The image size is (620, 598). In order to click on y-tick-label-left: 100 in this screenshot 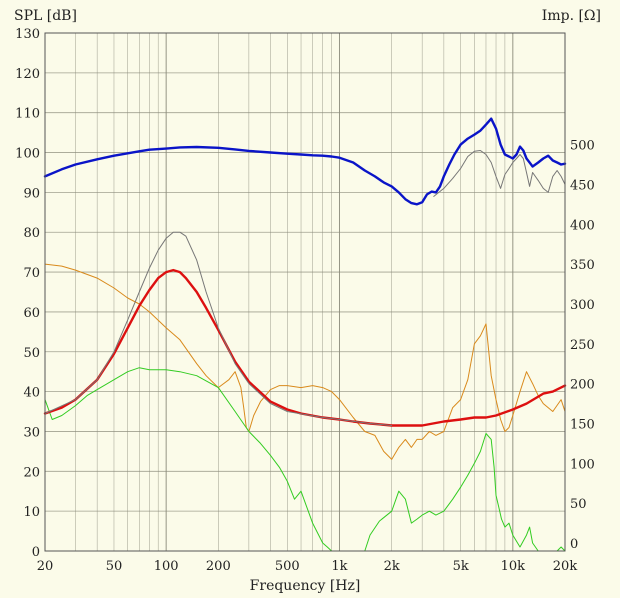, I will do `click(27, 154)`.